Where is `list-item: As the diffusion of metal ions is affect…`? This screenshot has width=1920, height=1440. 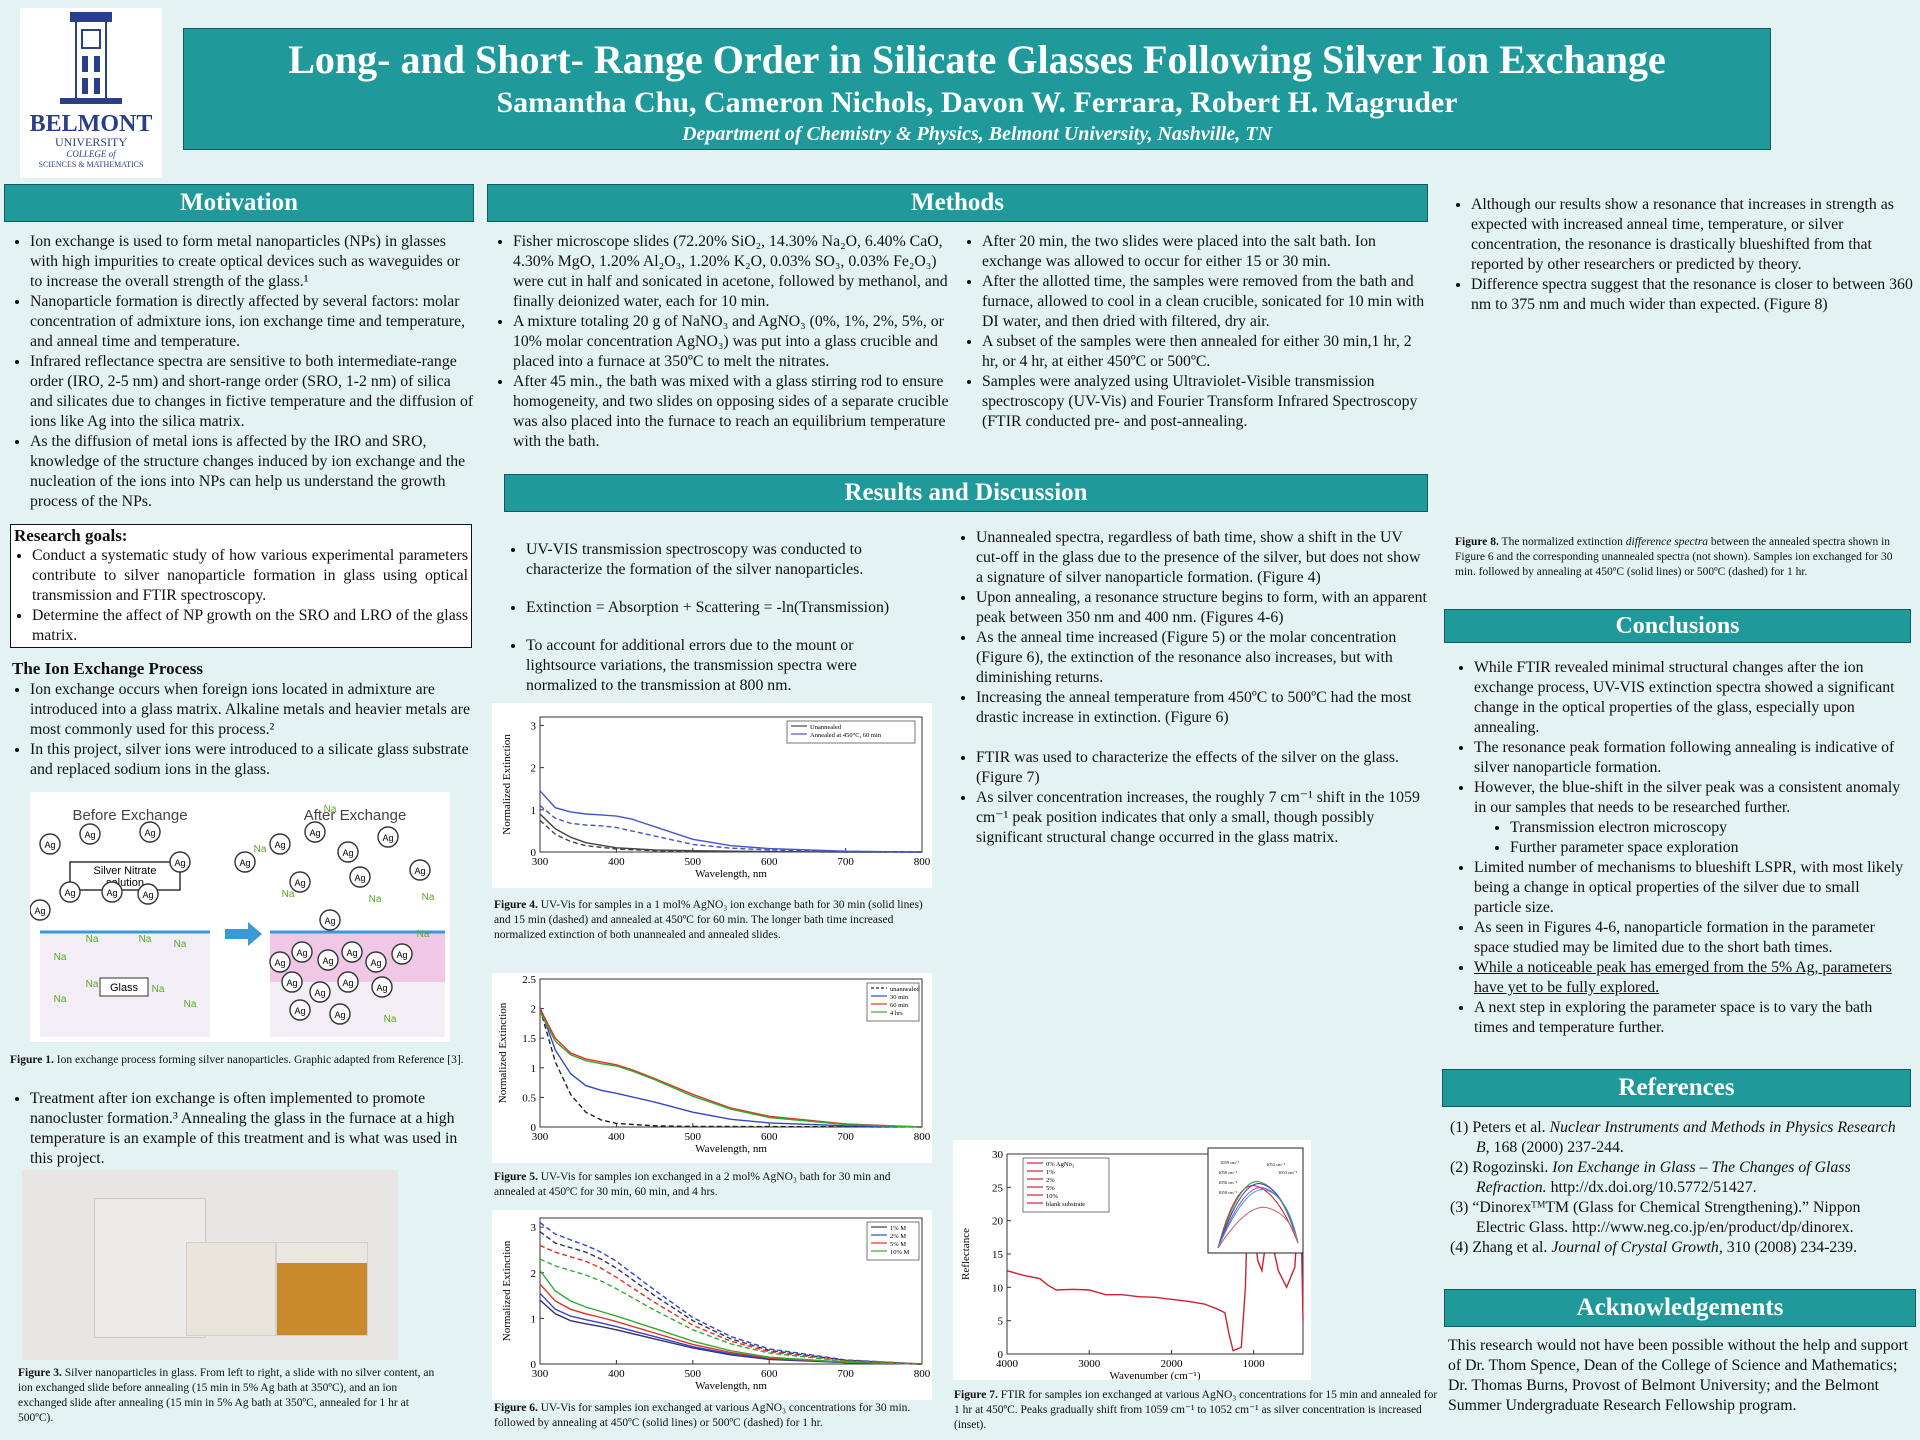 list-item: As the diffusion of metal ions is affect… is located at coordinates (252, 472).